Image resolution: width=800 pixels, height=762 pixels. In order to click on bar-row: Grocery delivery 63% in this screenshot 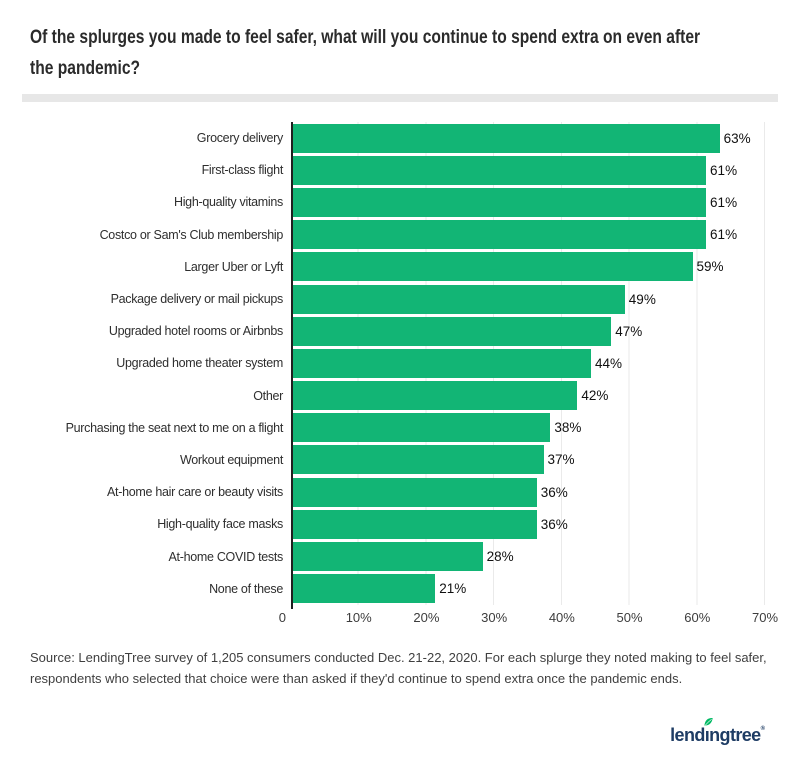, I will do `click(397, 138)`.